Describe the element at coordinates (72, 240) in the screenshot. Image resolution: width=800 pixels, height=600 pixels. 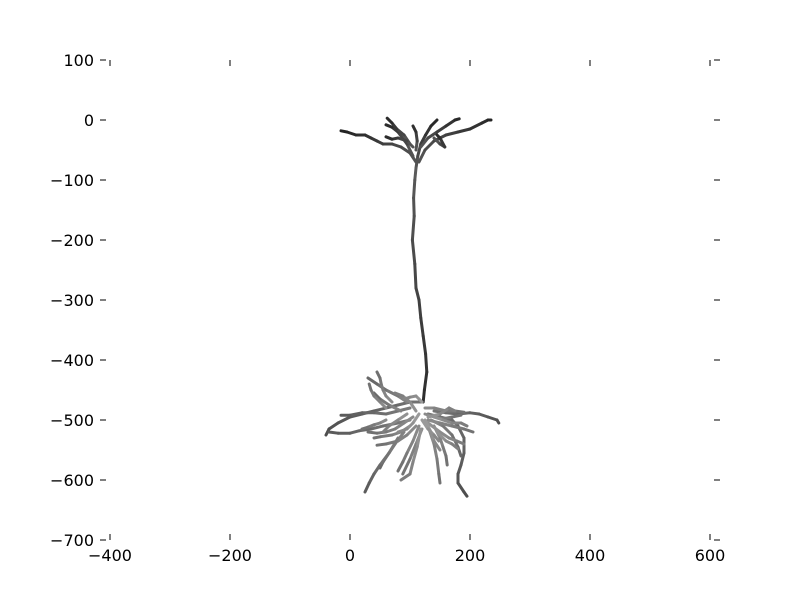
I see `y-tick-label-3: −200` at that location.